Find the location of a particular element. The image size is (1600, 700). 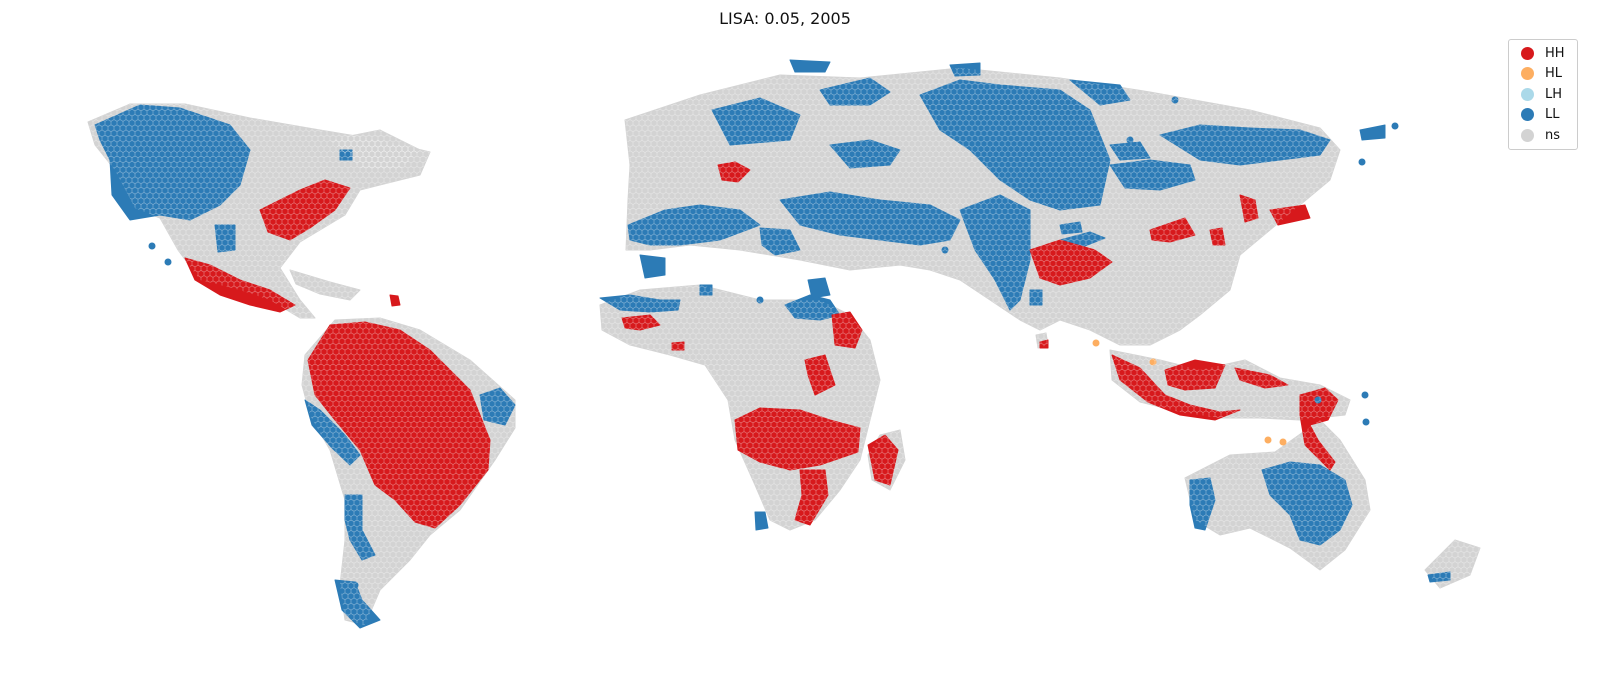

legend-swatch-hl is located at coordinates (1527, 74).